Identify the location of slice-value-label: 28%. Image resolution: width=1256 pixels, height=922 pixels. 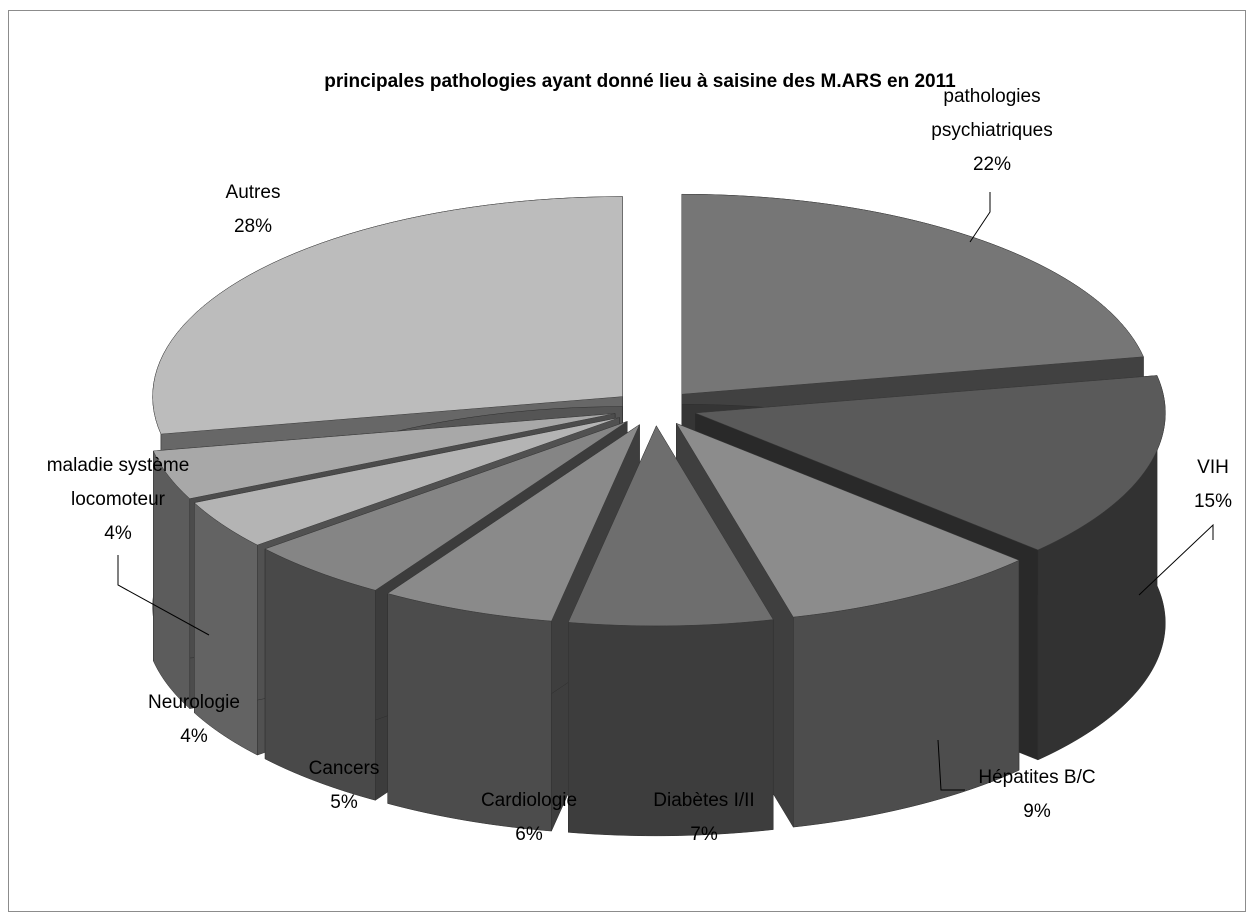
(253, 226).